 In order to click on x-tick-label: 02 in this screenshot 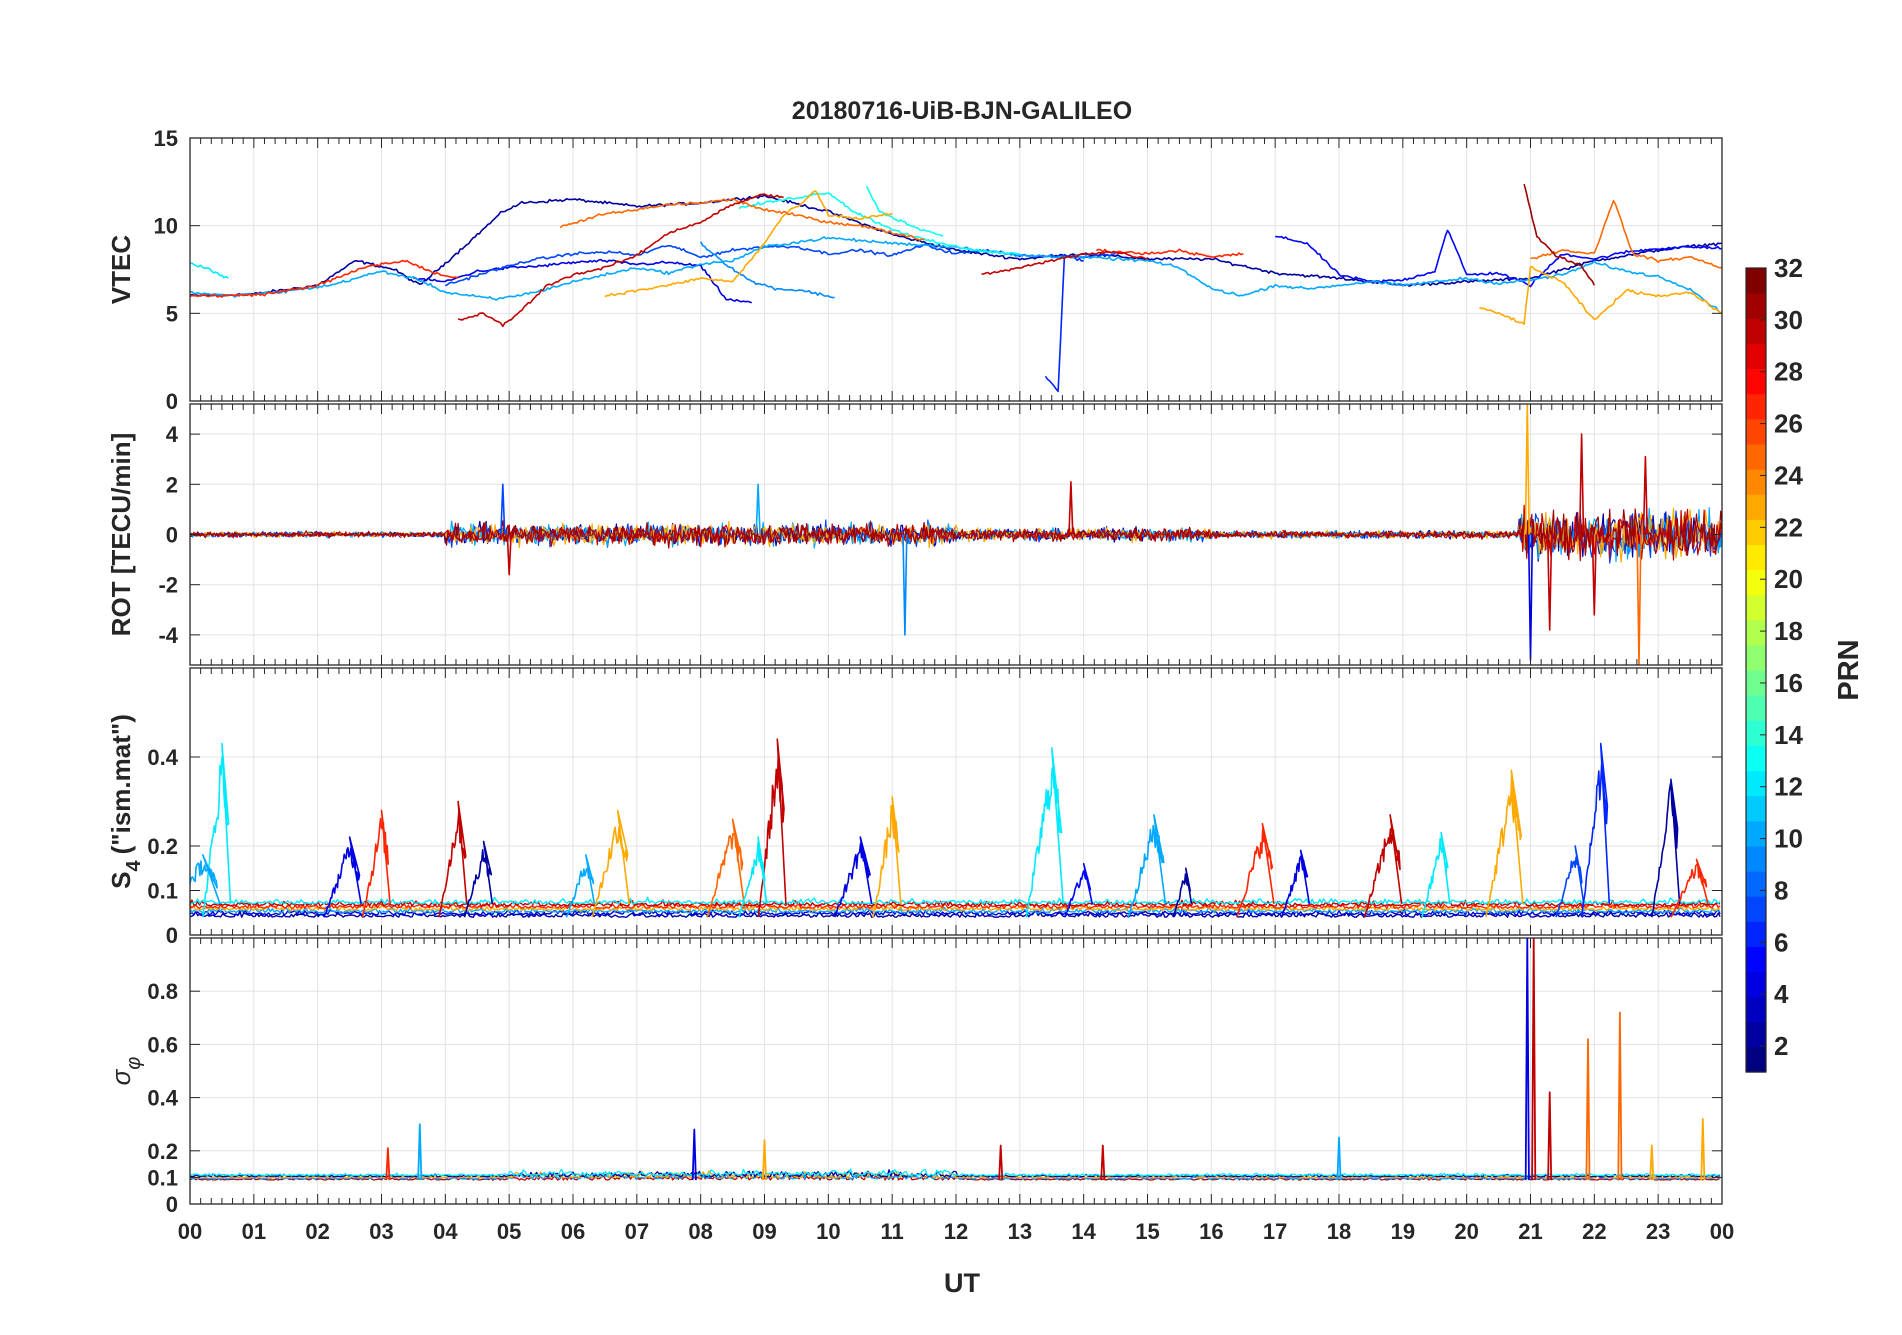, I will do `click(317, 1231)`.